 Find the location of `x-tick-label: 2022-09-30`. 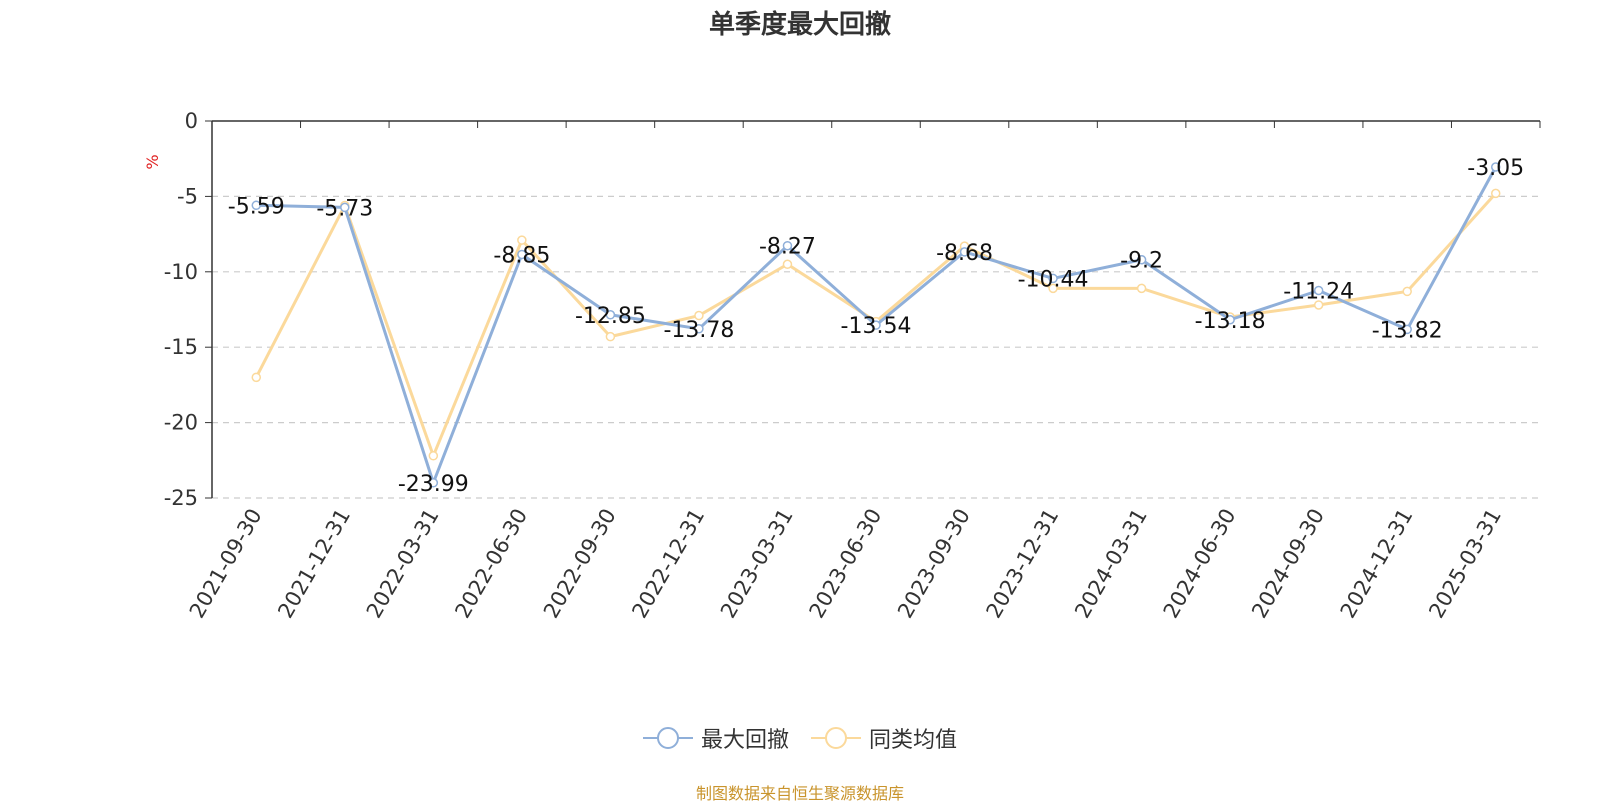

x-tick-label: 2022-09-30 is located at coordinates (580, 564).